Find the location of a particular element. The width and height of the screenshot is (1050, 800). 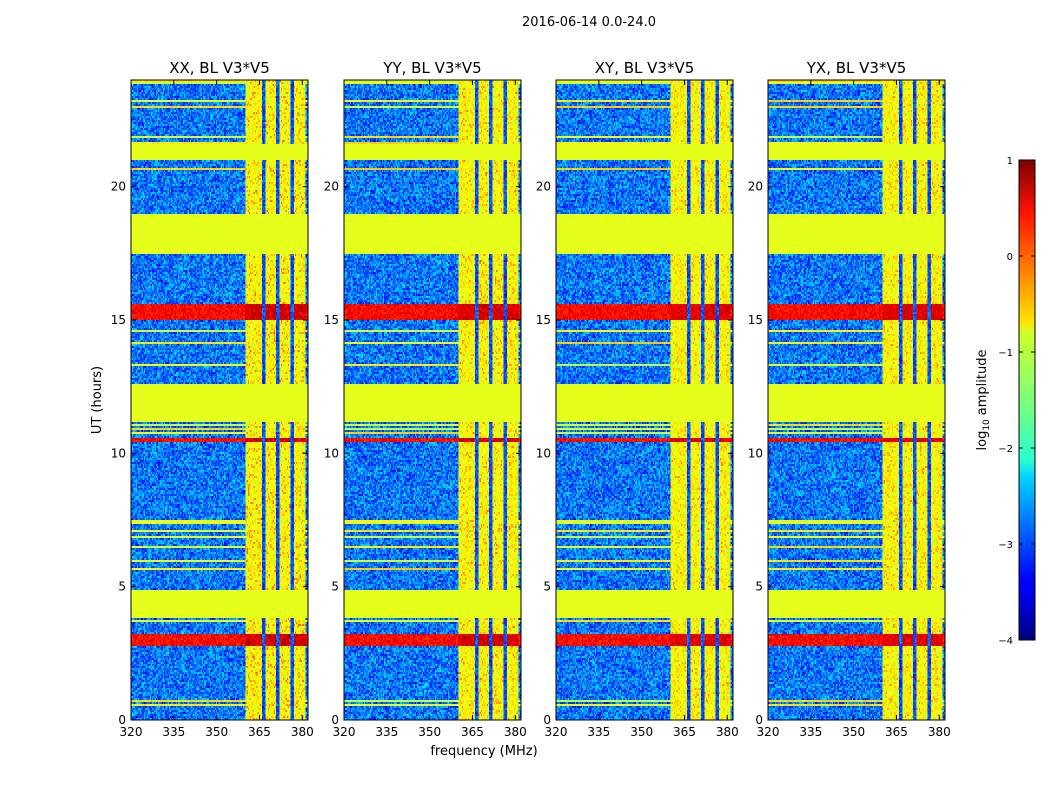

panel-title: YX, BL V3*V5 is located at coordinates (856, 68).